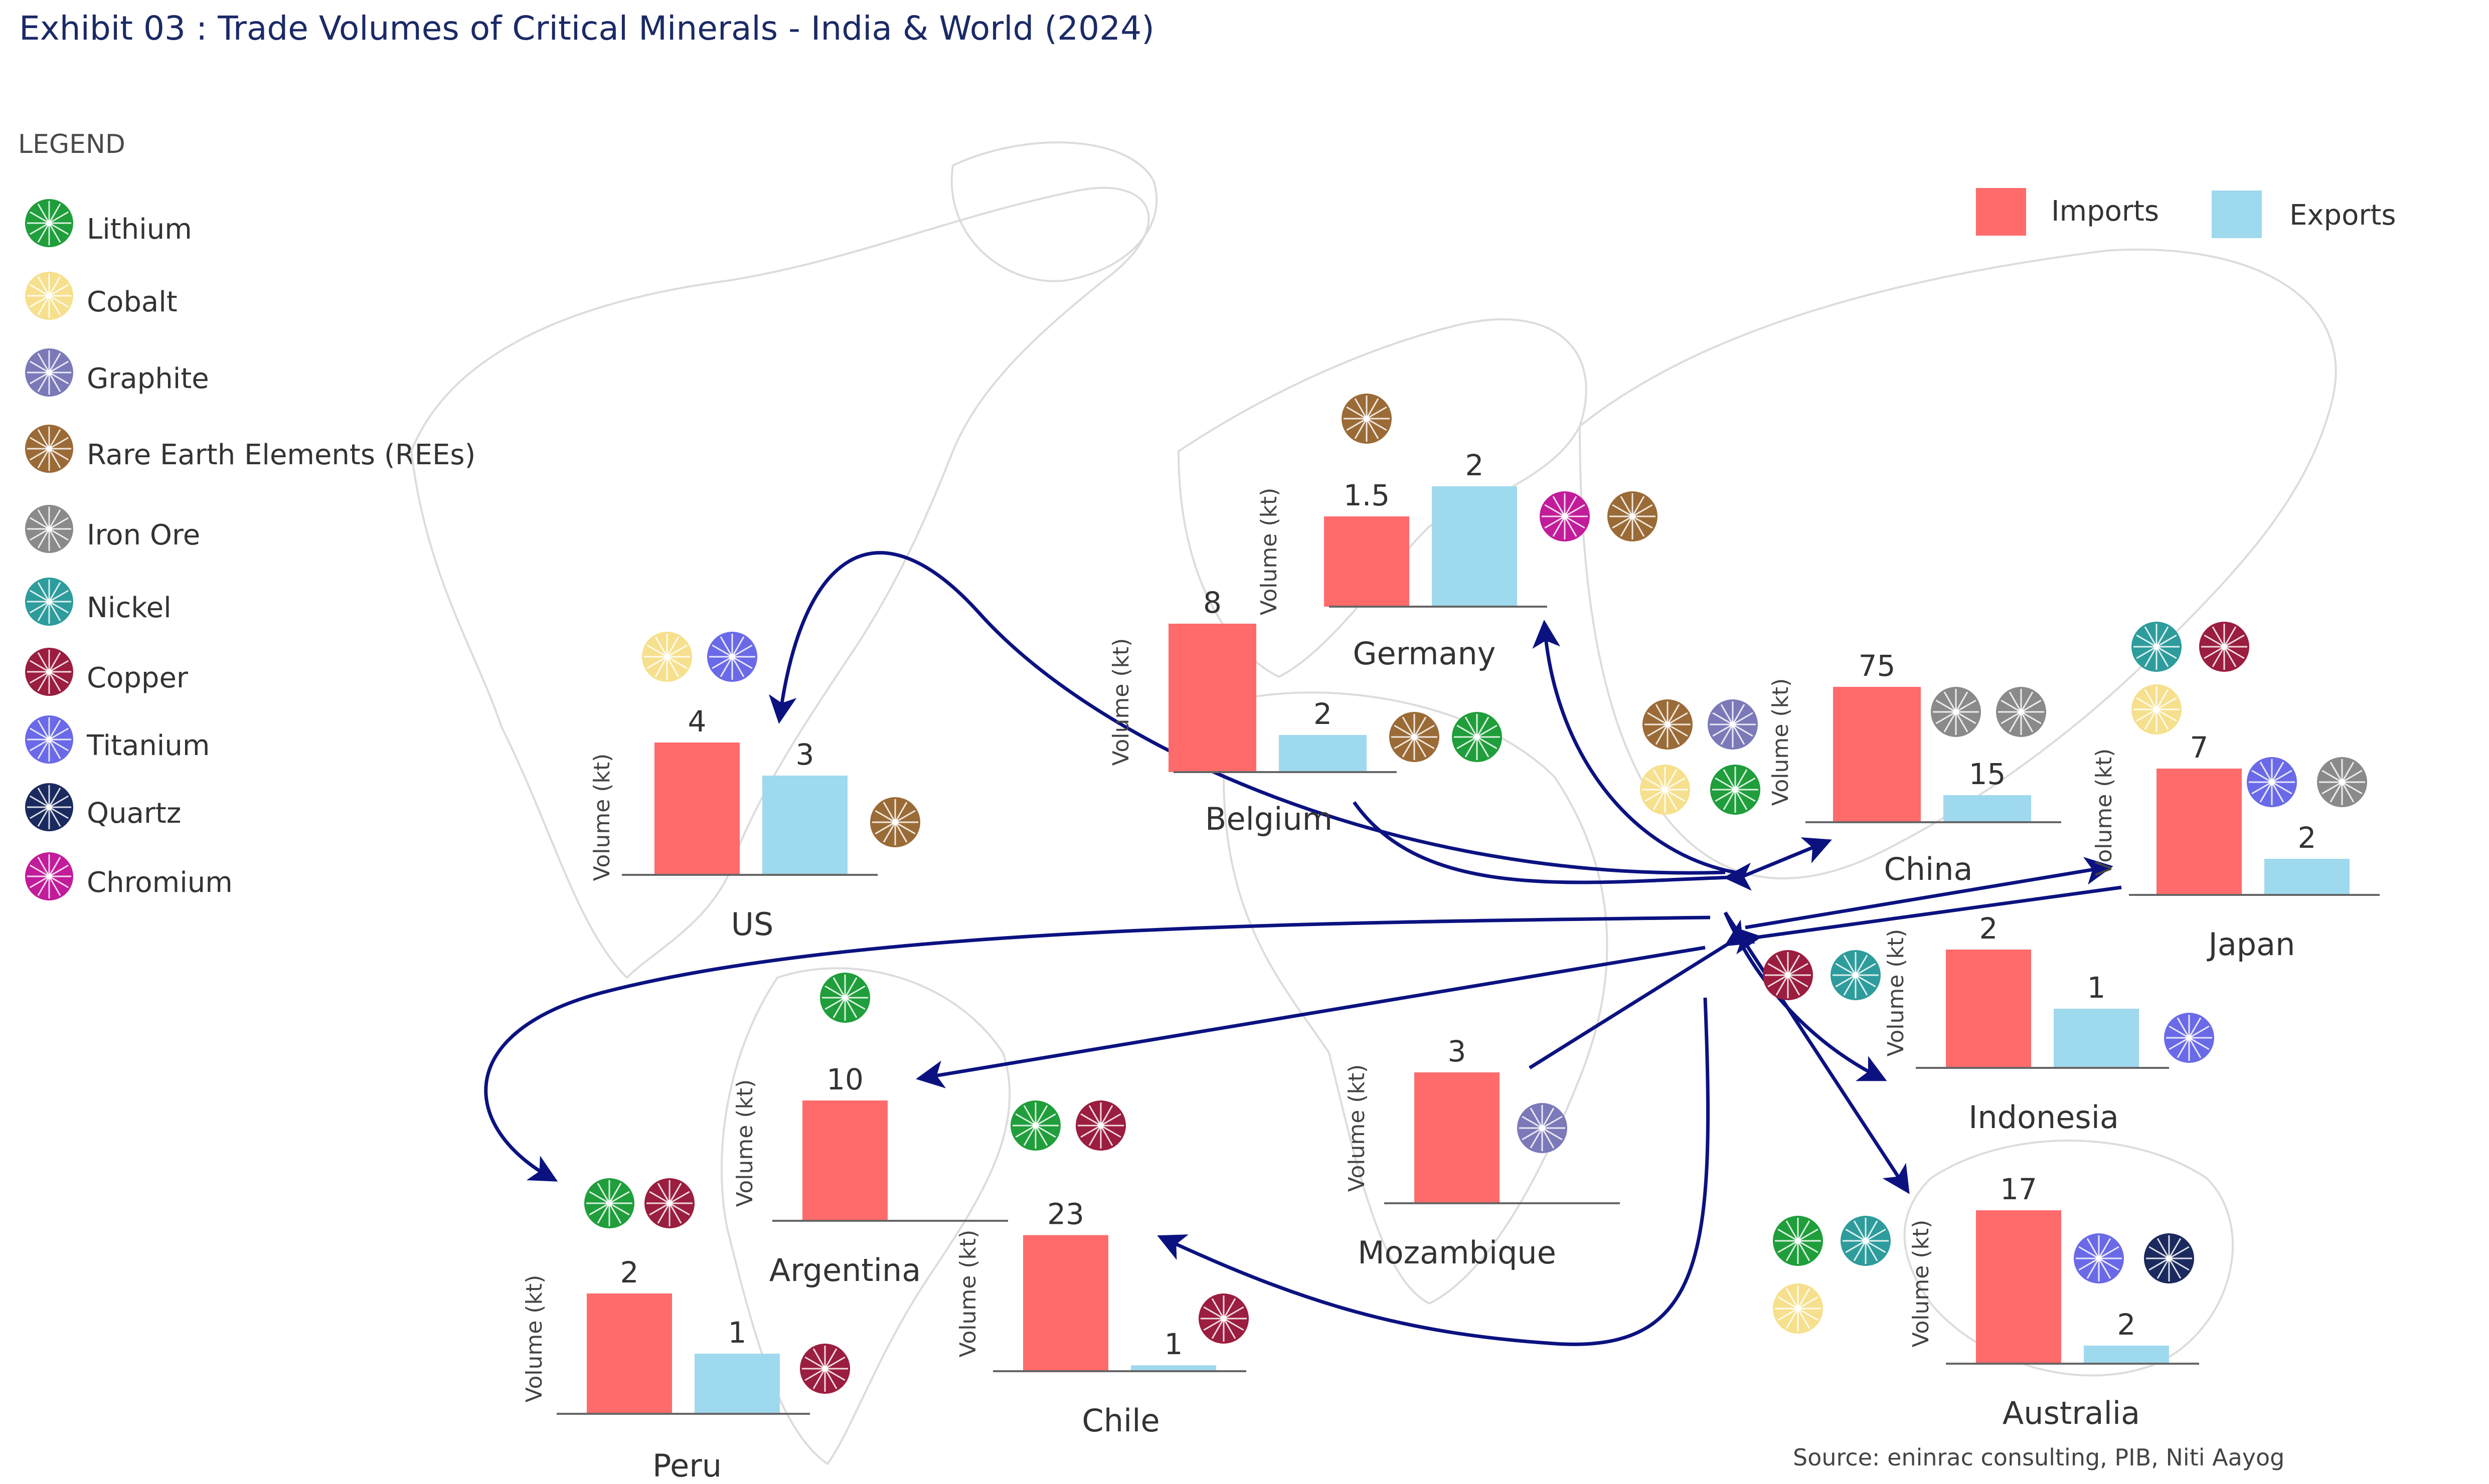 Image resolution: width=2489 pixels, height=1484 pixels. I want to click on country-chart-indonesia: 2 1 Volume (kt) Indonesia, so click(1988, 1023).